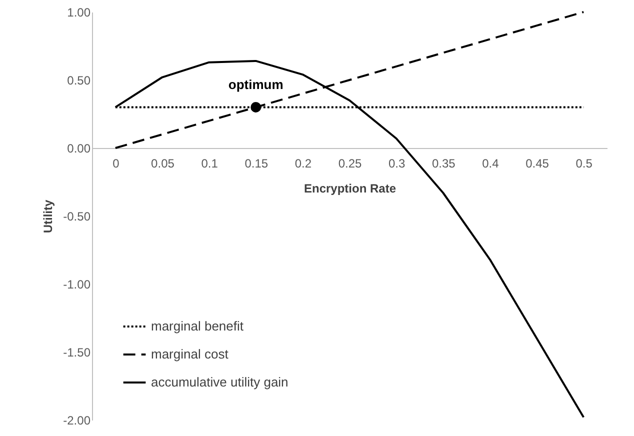 This screenshot has width=634, height=436. Describe the element at coordinates (219, 382) in the screenshot. I see `legend-label: accumulative utility gain` at that location.